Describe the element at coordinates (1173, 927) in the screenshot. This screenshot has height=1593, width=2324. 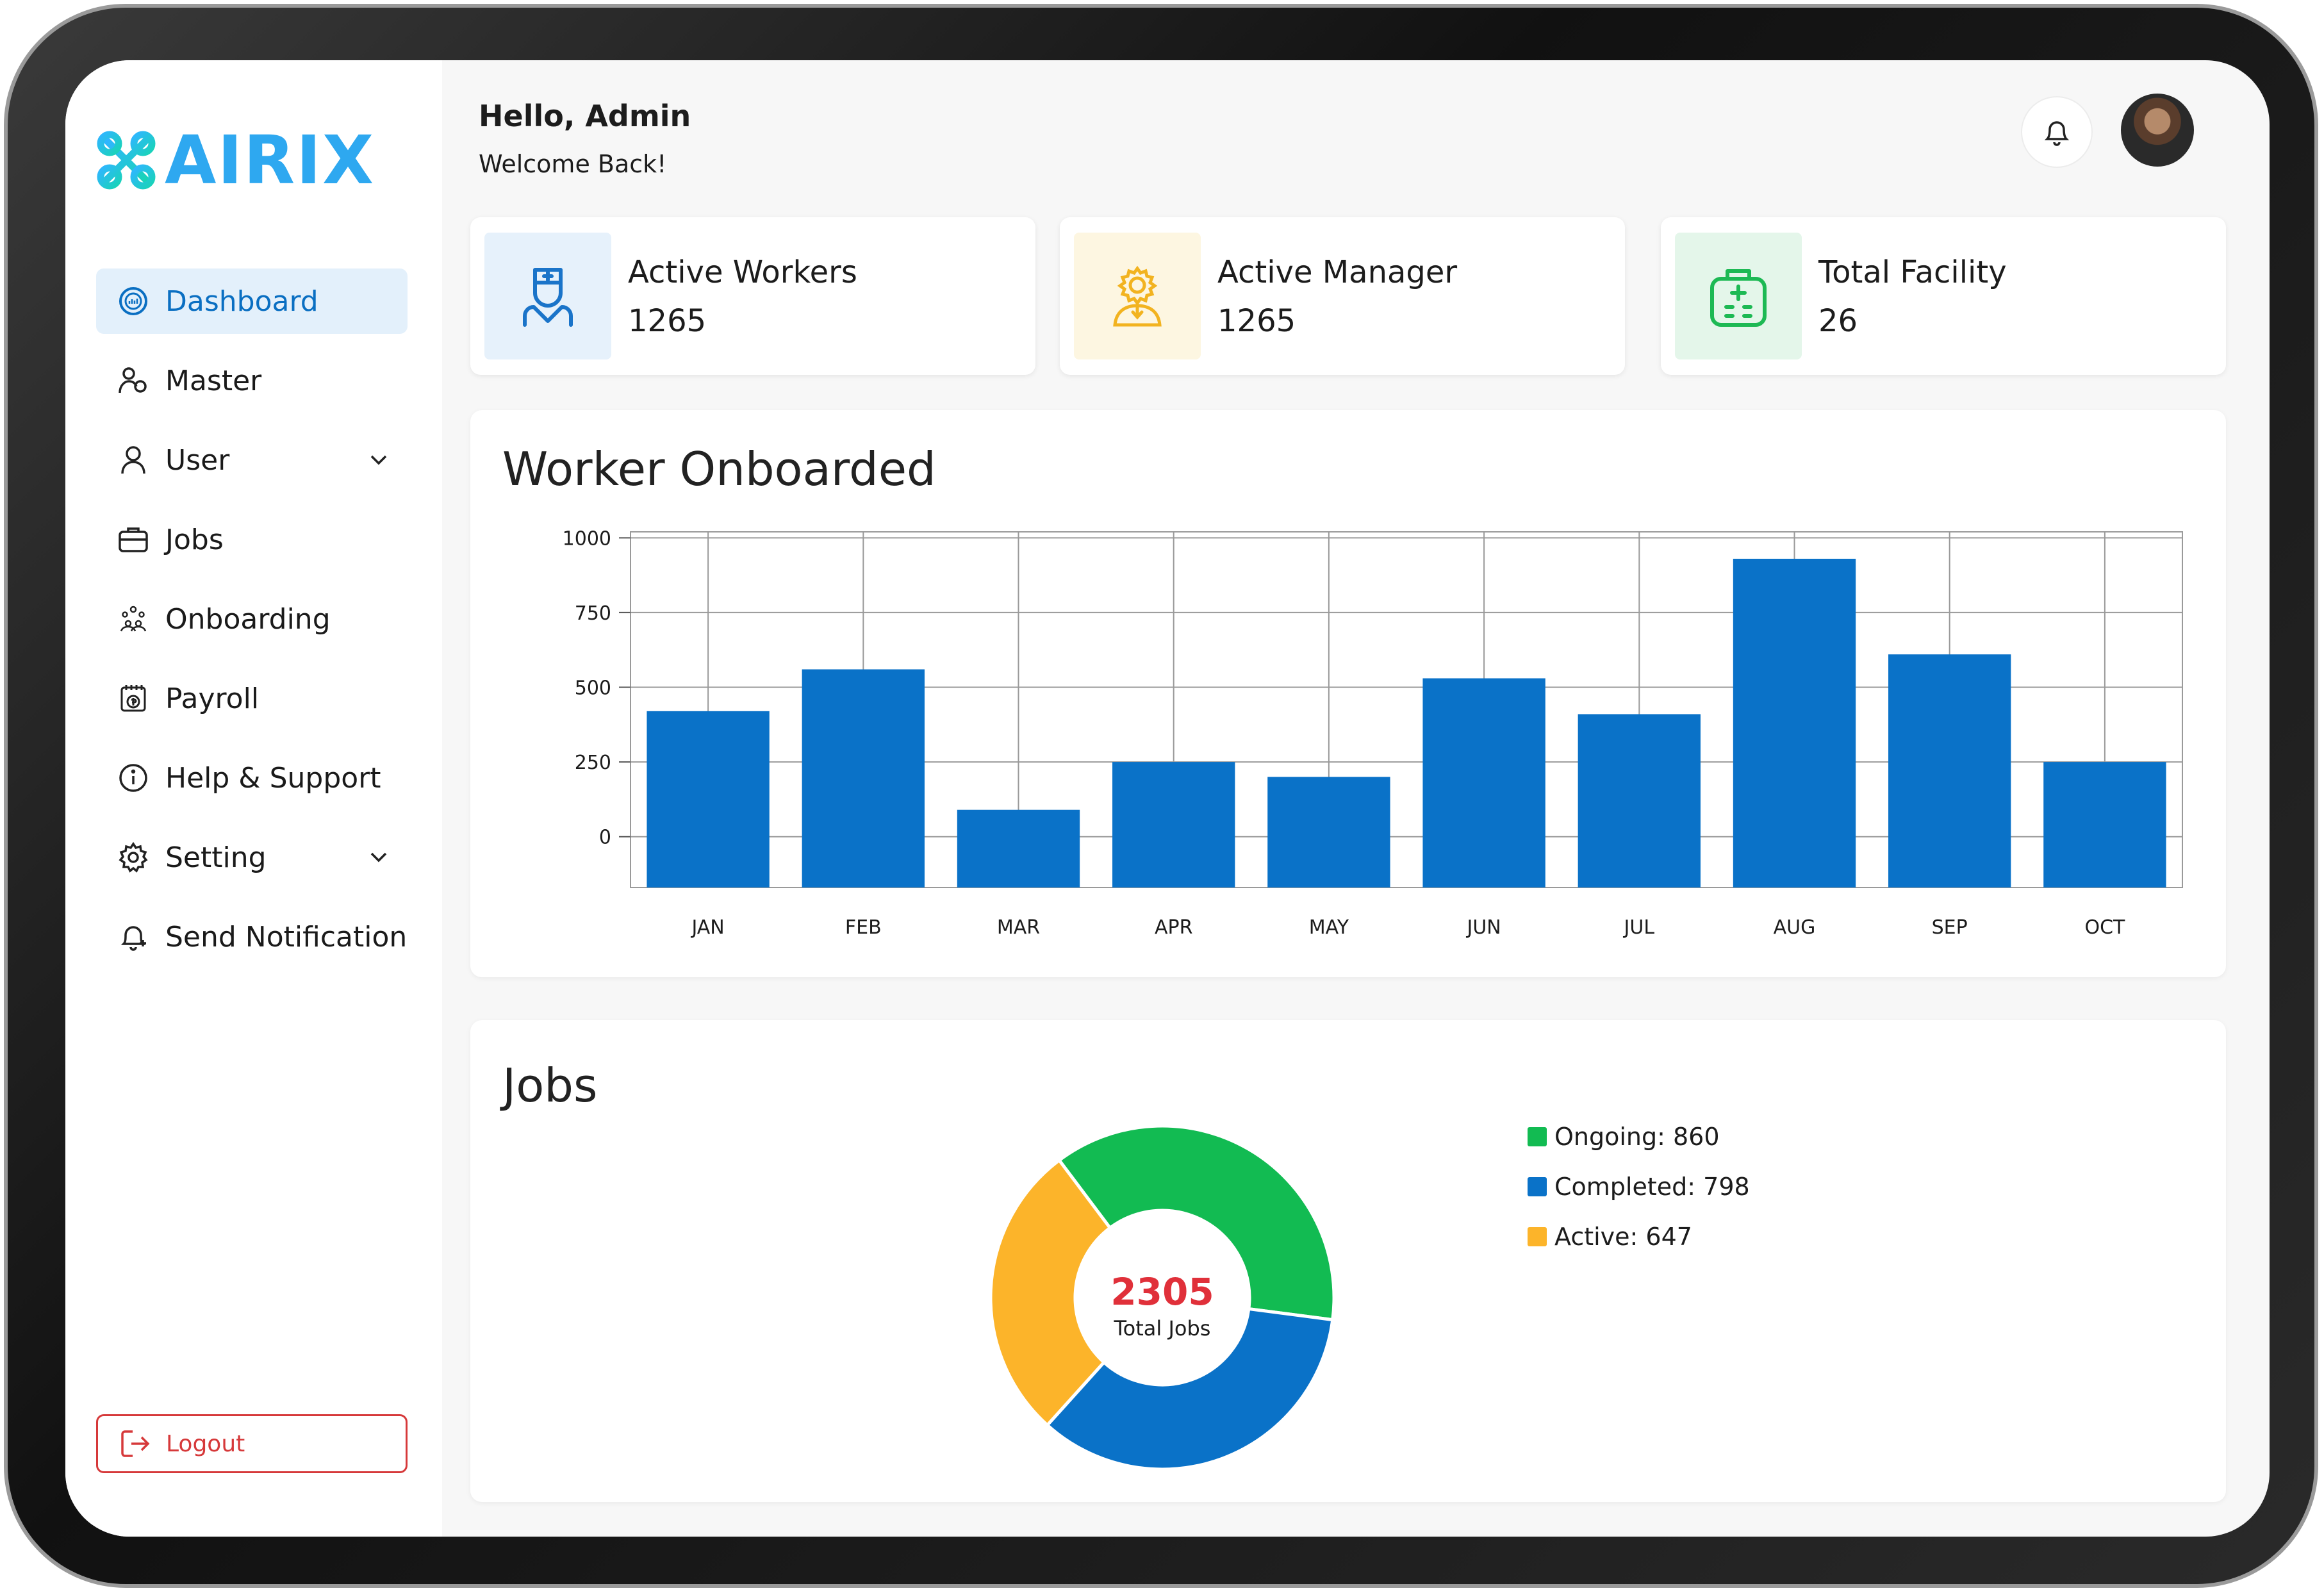
I see `x-tick-label: APR` at that location.